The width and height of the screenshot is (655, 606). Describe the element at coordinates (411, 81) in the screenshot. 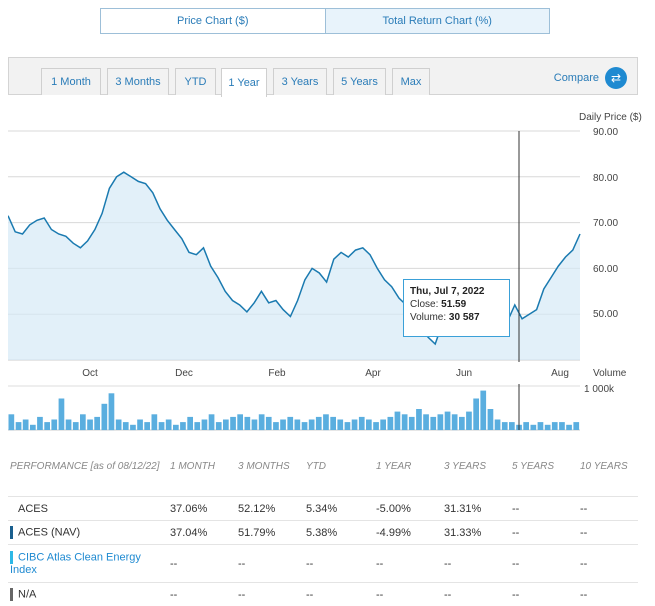

I see `range-max-button: Max` at that location.